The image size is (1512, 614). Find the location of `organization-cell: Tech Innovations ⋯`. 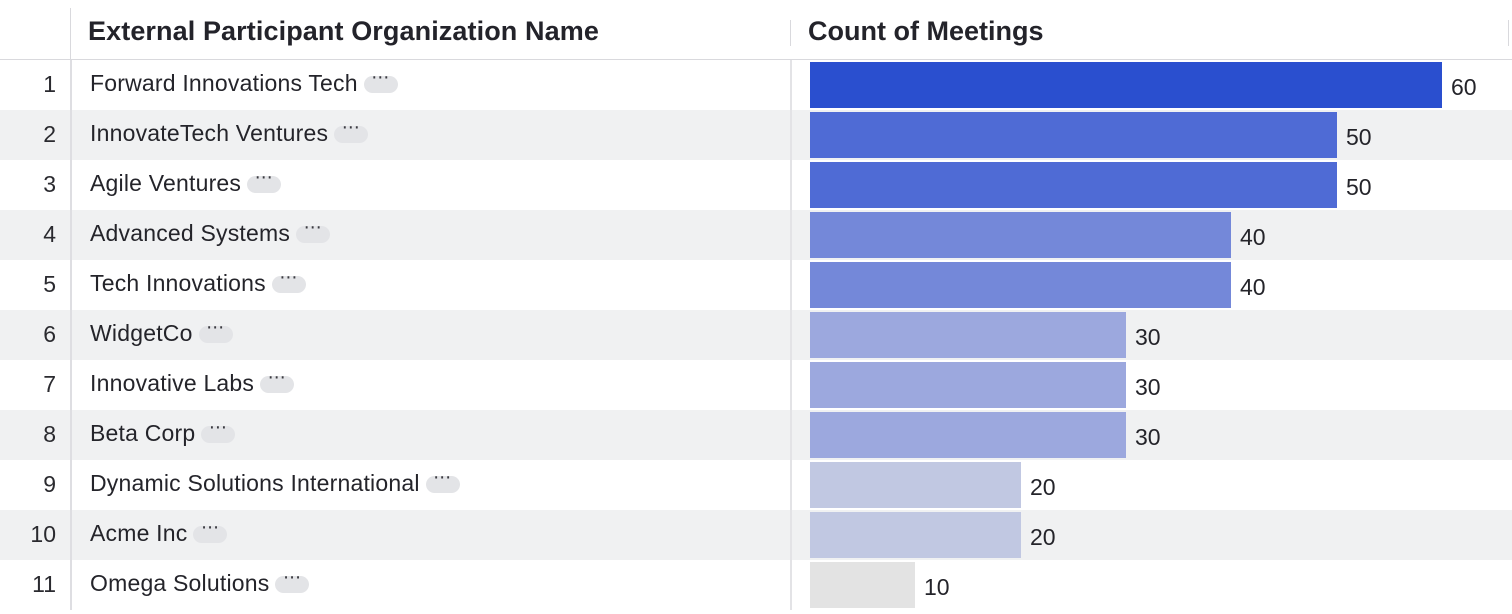

organization-cell: Tech Innovations ⋯ is located at coordinates (198, 285).